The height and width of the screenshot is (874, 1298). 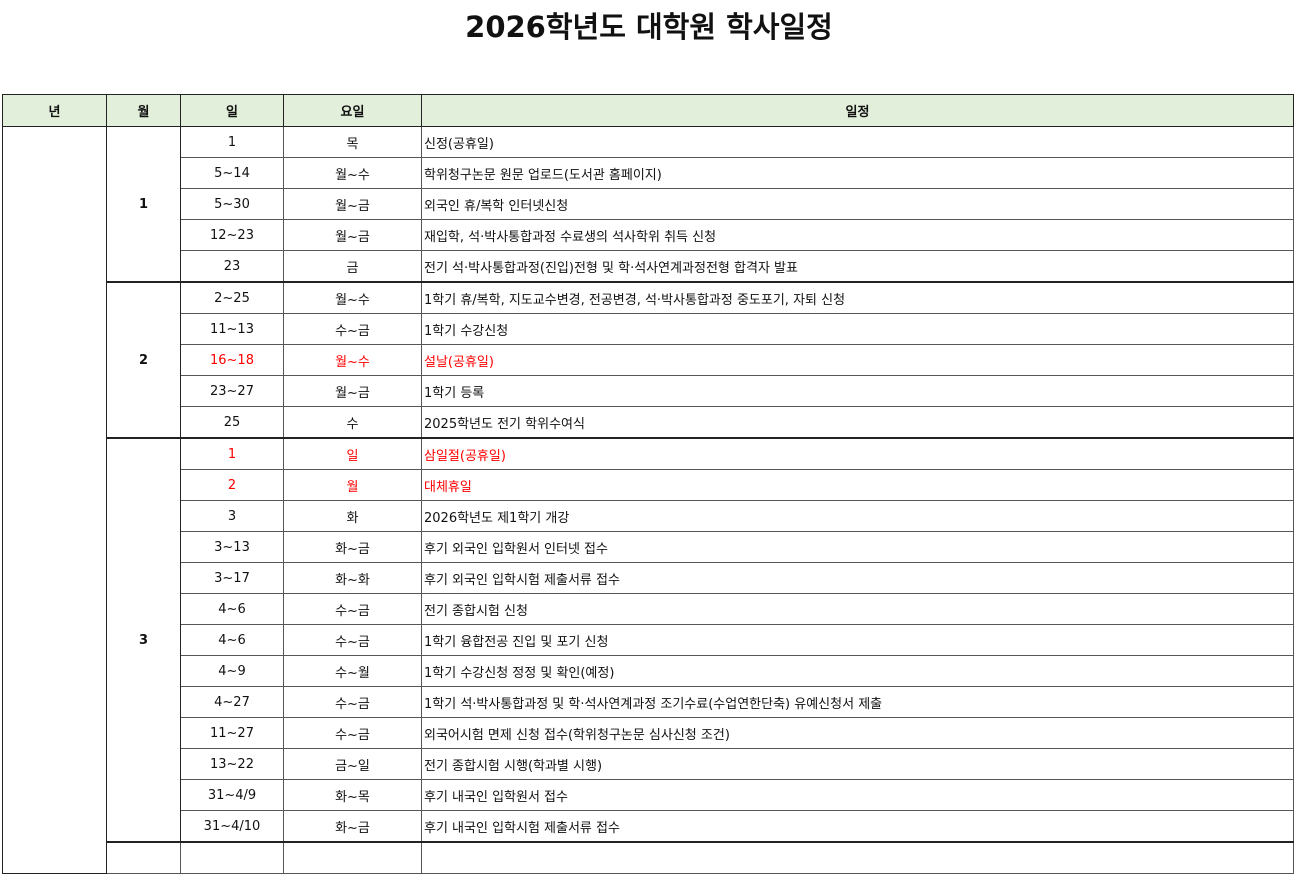 I want to click on event-cell: 신정(공휴일), so click(x=857, y=142).